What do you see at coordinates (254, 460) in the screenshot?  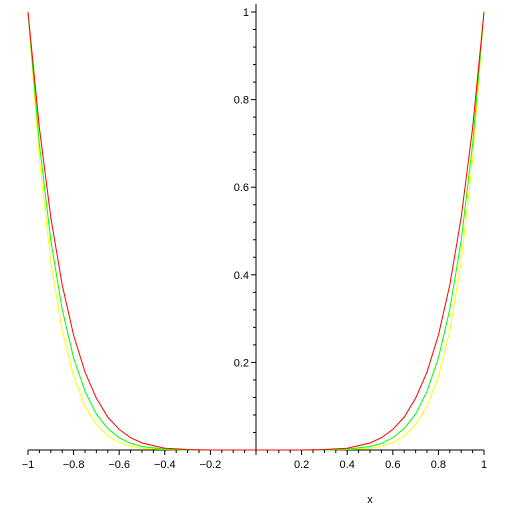 I see `x-axis-ticks: −1 −0.8 −0.6 −0.4 −0.2 0.2 0.4 0.6 0.8 1` at bounding box center [254, 460].